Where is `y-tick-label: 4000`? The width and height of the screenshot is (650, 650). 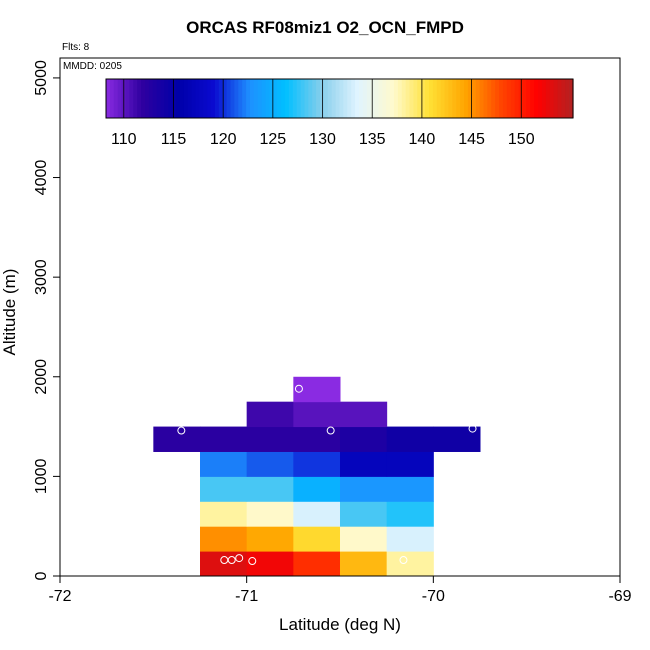
y-tick-label: 4000 is located at coordinates (41, 178).